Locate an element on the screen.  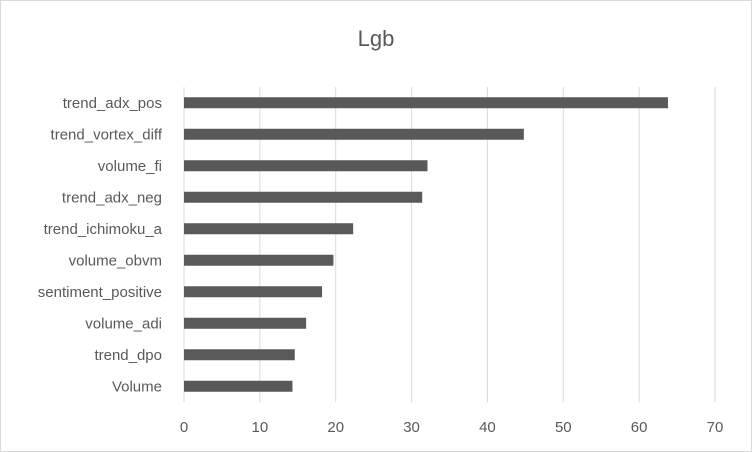
category-label: trend_vortex_diff is located at coordinates (107, 134).